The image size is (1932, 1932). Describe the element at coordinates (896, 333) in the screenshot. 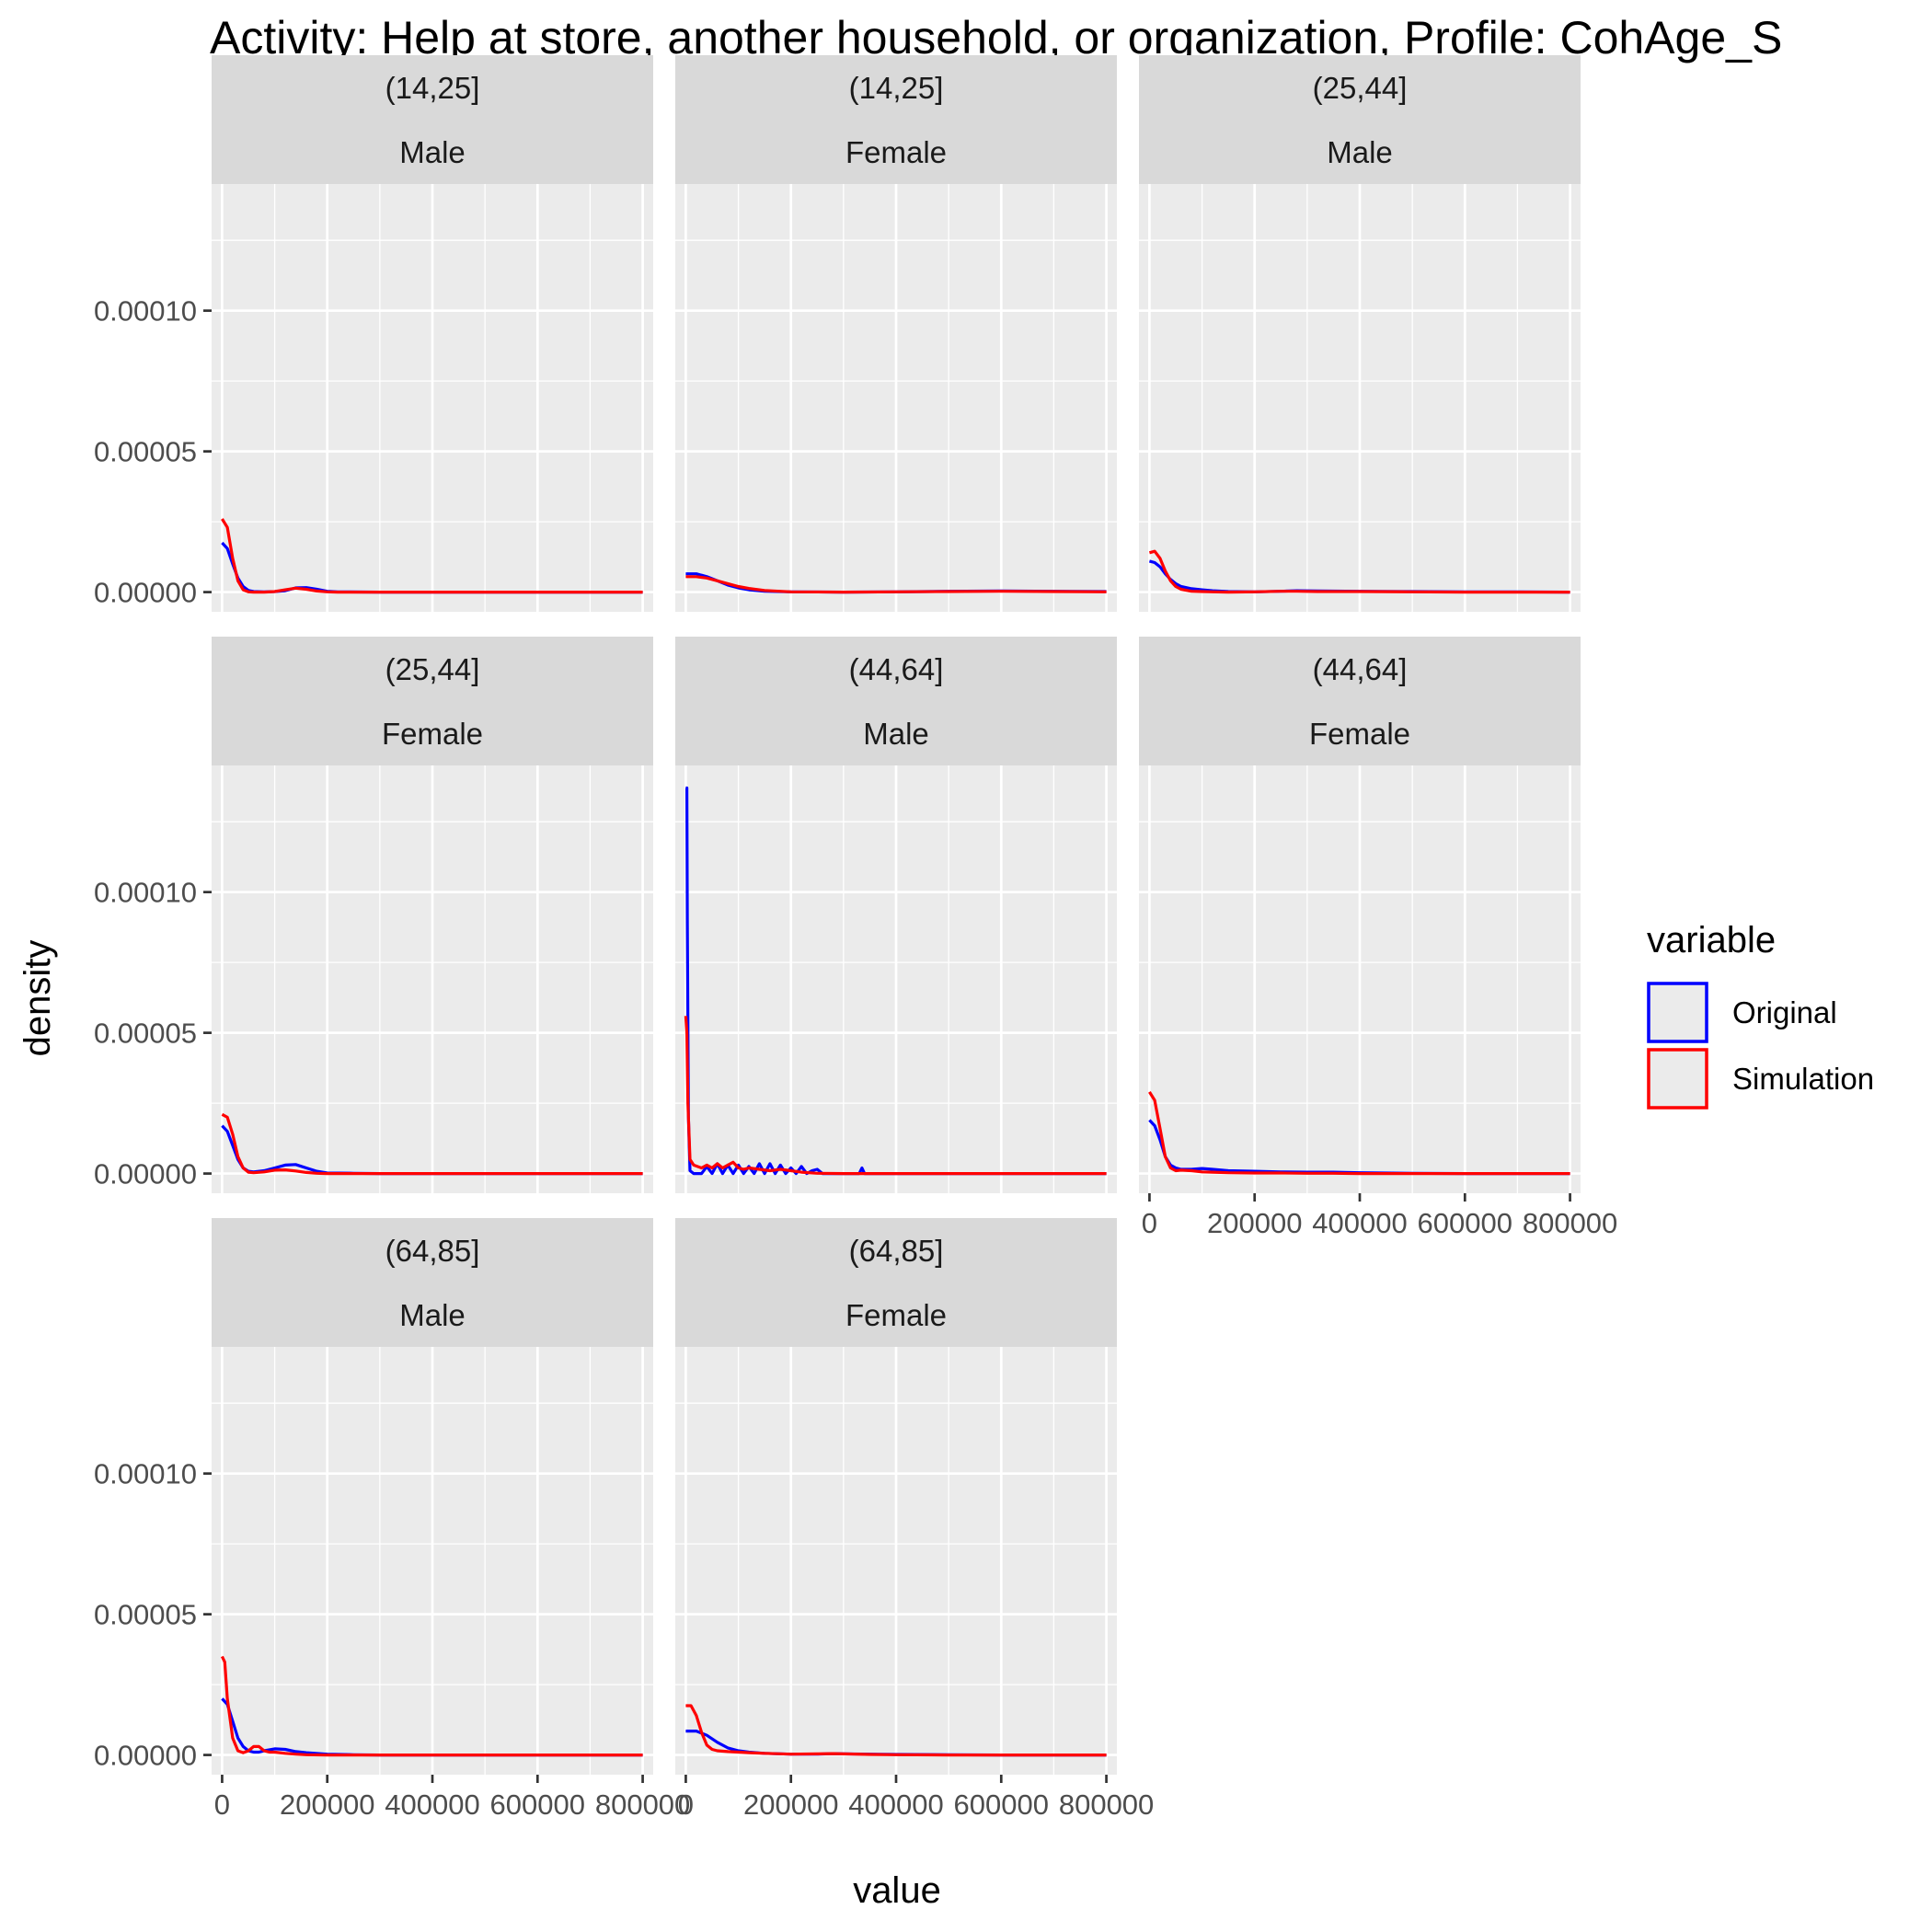

I see `panel-2: (14,25] Female` at that location.